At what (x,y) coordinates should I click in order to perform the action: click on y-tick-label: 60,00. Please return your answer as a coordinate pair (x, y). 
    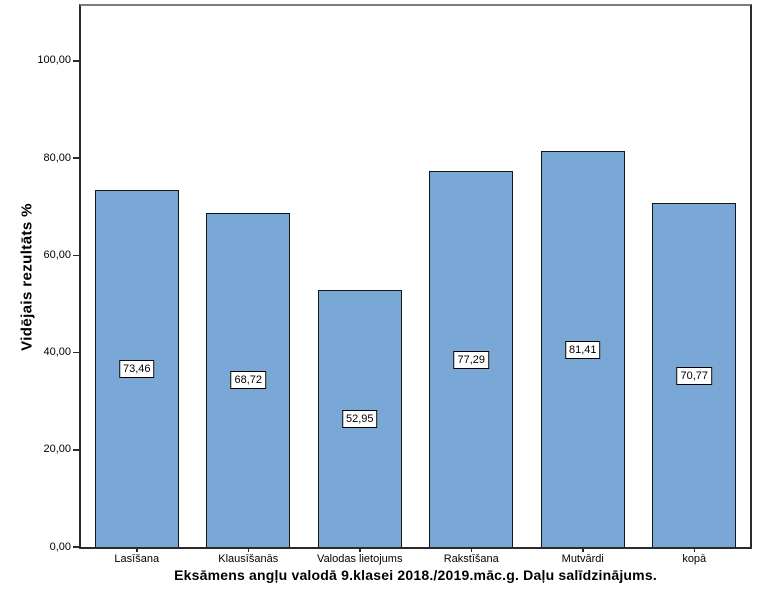
    Looking at the image, I should click on (57, 254).